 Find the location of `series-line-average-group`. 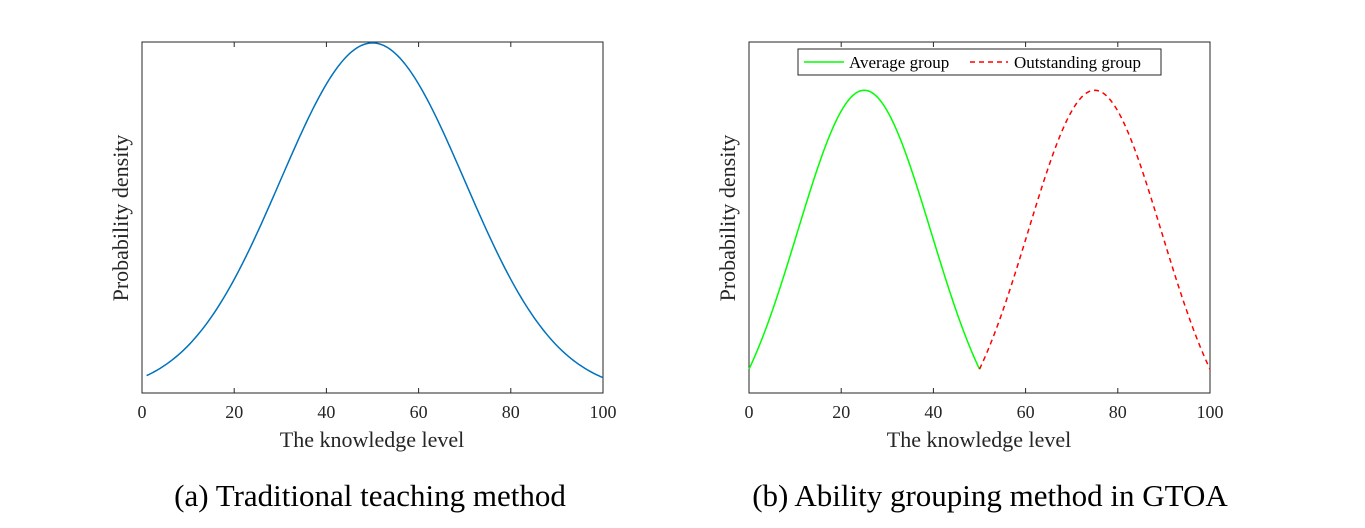

series-line-average-group is located at coordinates (864, 229).